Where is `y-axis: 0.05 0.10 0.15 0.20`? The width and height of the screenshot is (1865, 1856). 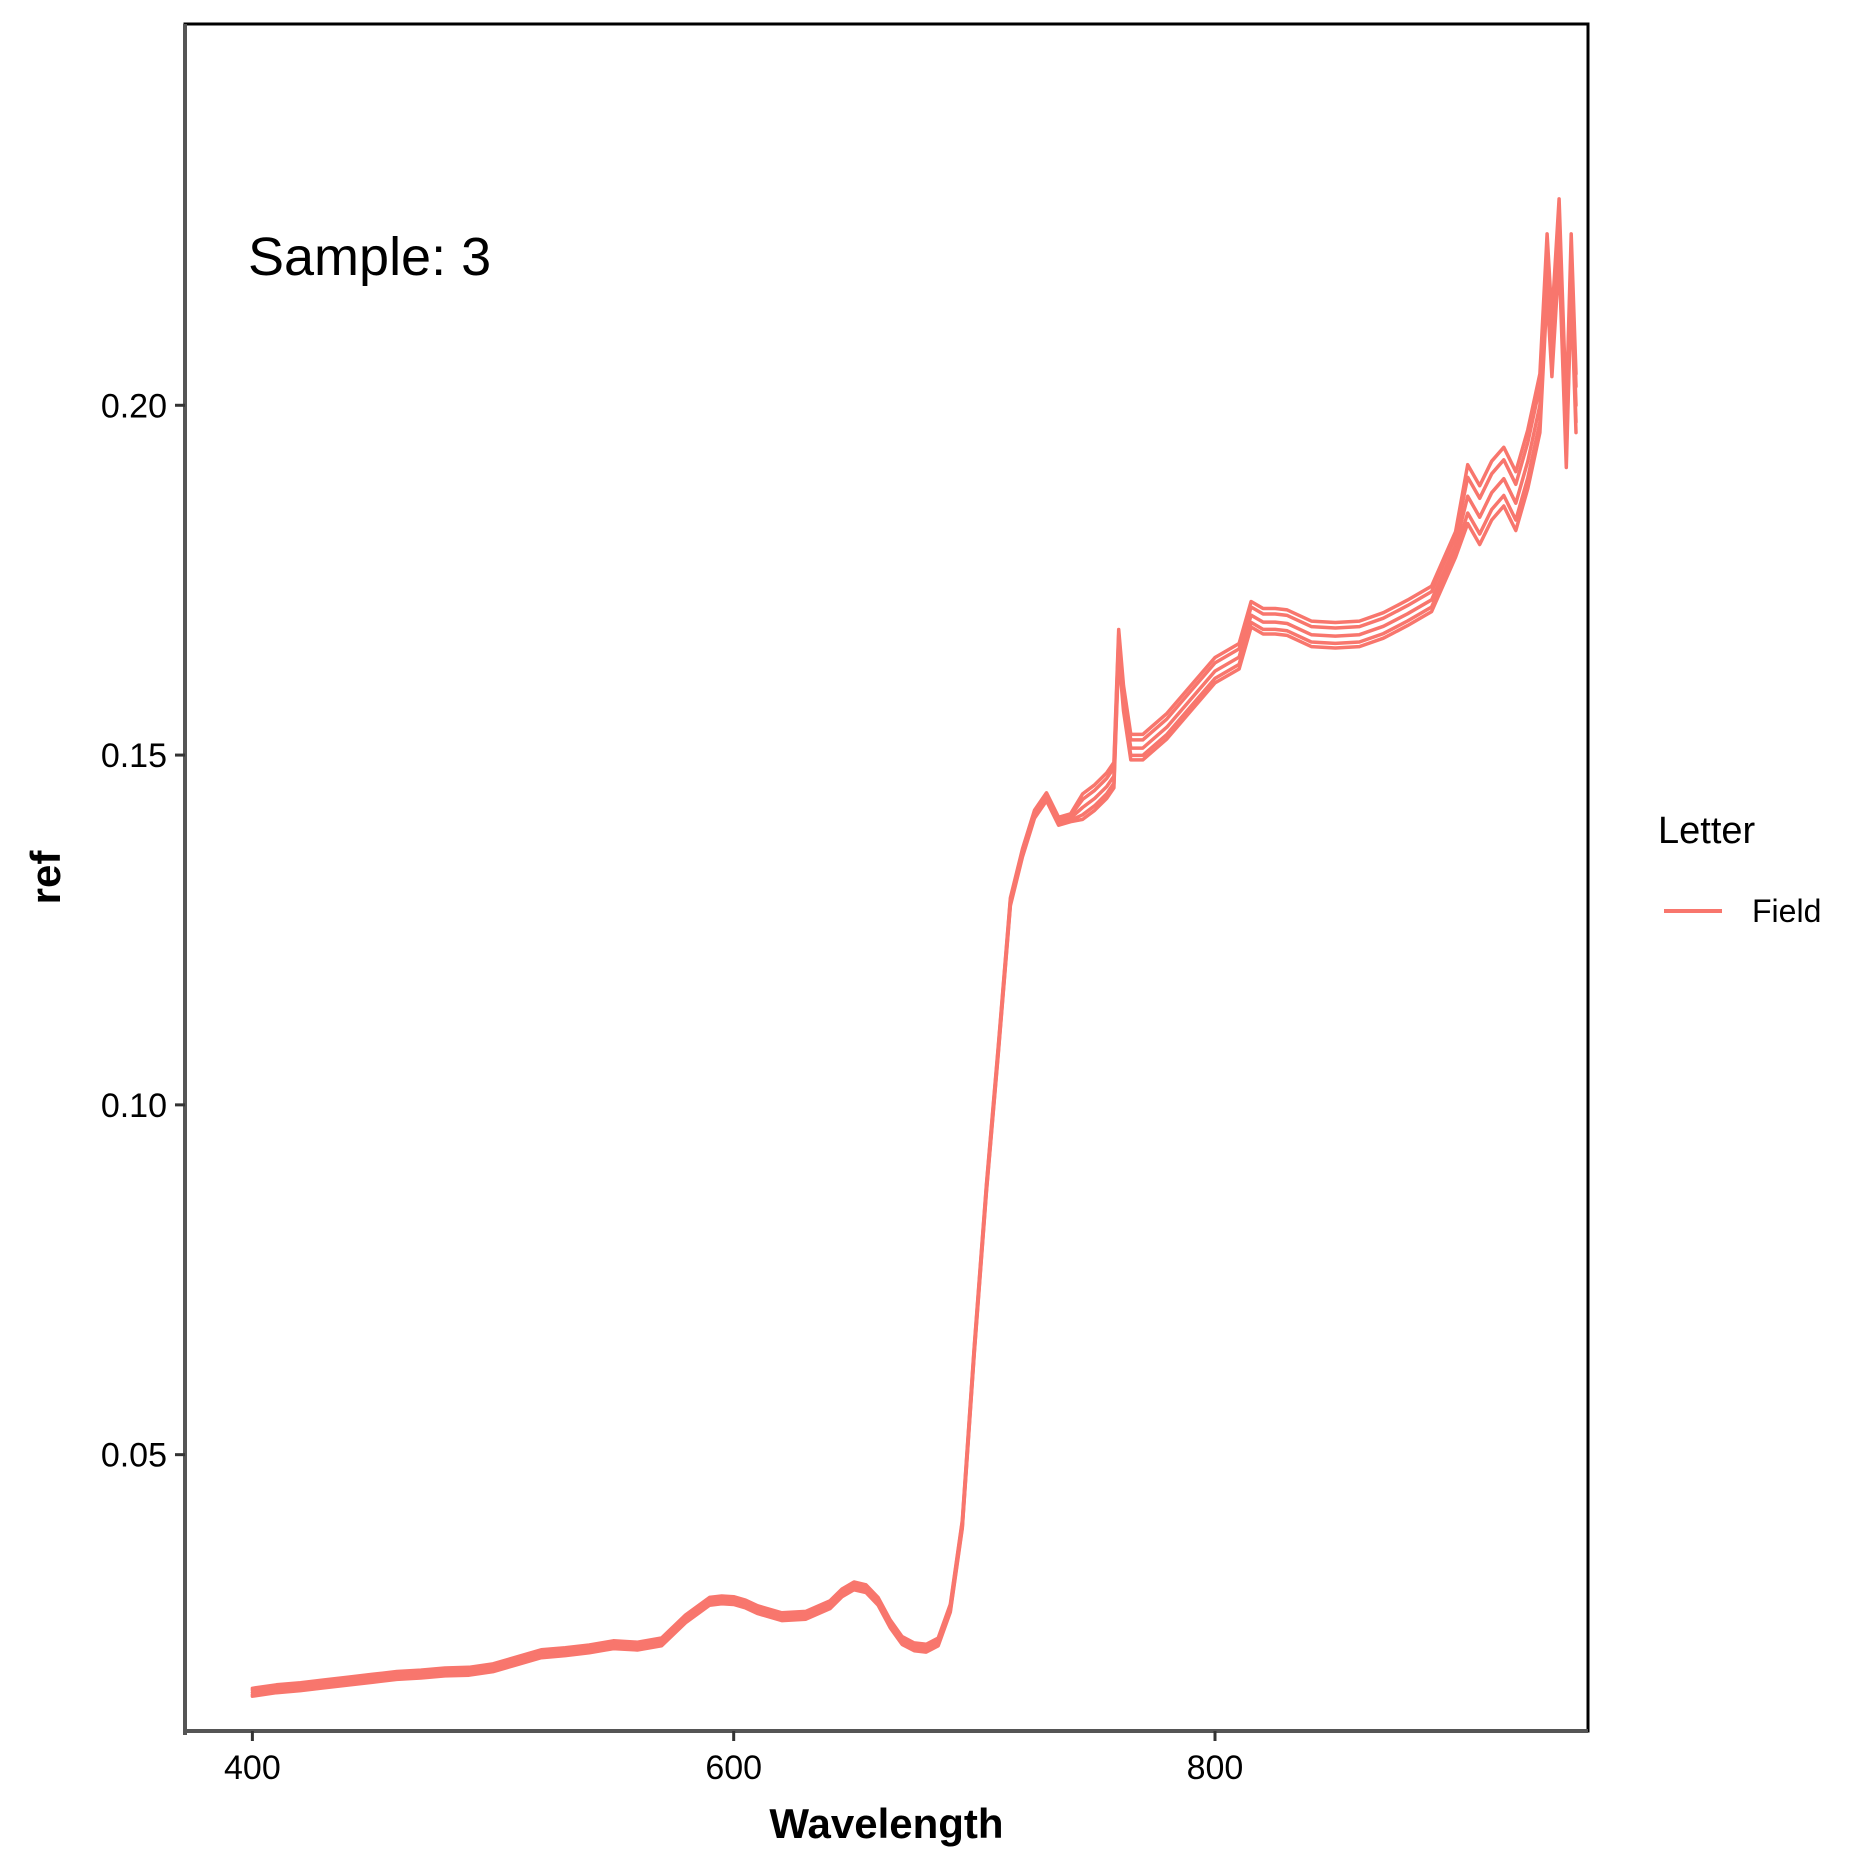
y-axis: 0.05 0.10 0.15 0.20 is located at coordinates (144, 879).